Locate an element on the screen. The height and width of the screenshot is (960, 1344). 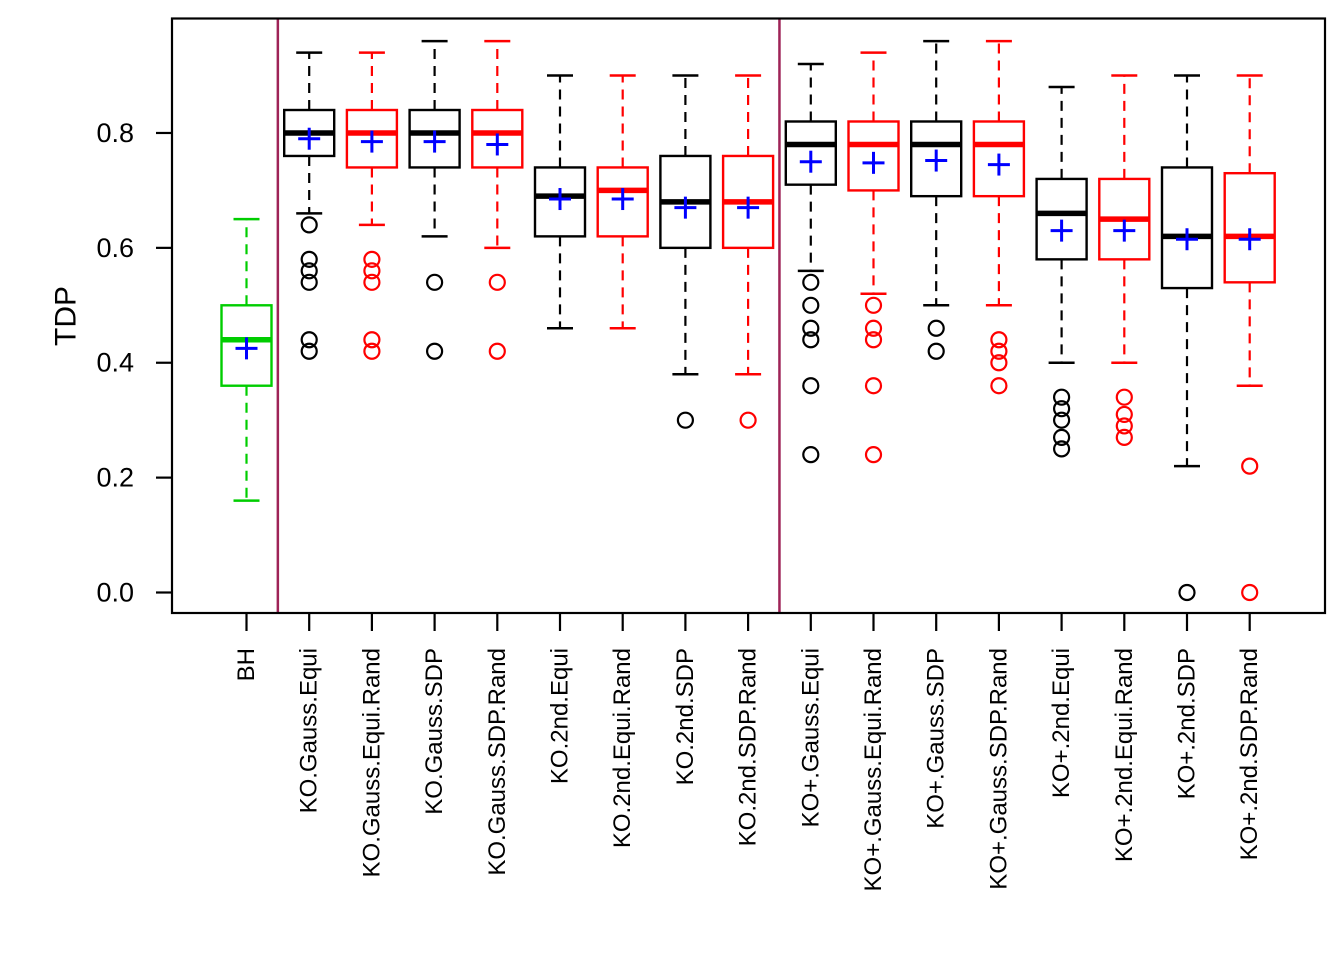
x-tick-label: KO.Gauss.SDP is located at coordinates (434, 731).